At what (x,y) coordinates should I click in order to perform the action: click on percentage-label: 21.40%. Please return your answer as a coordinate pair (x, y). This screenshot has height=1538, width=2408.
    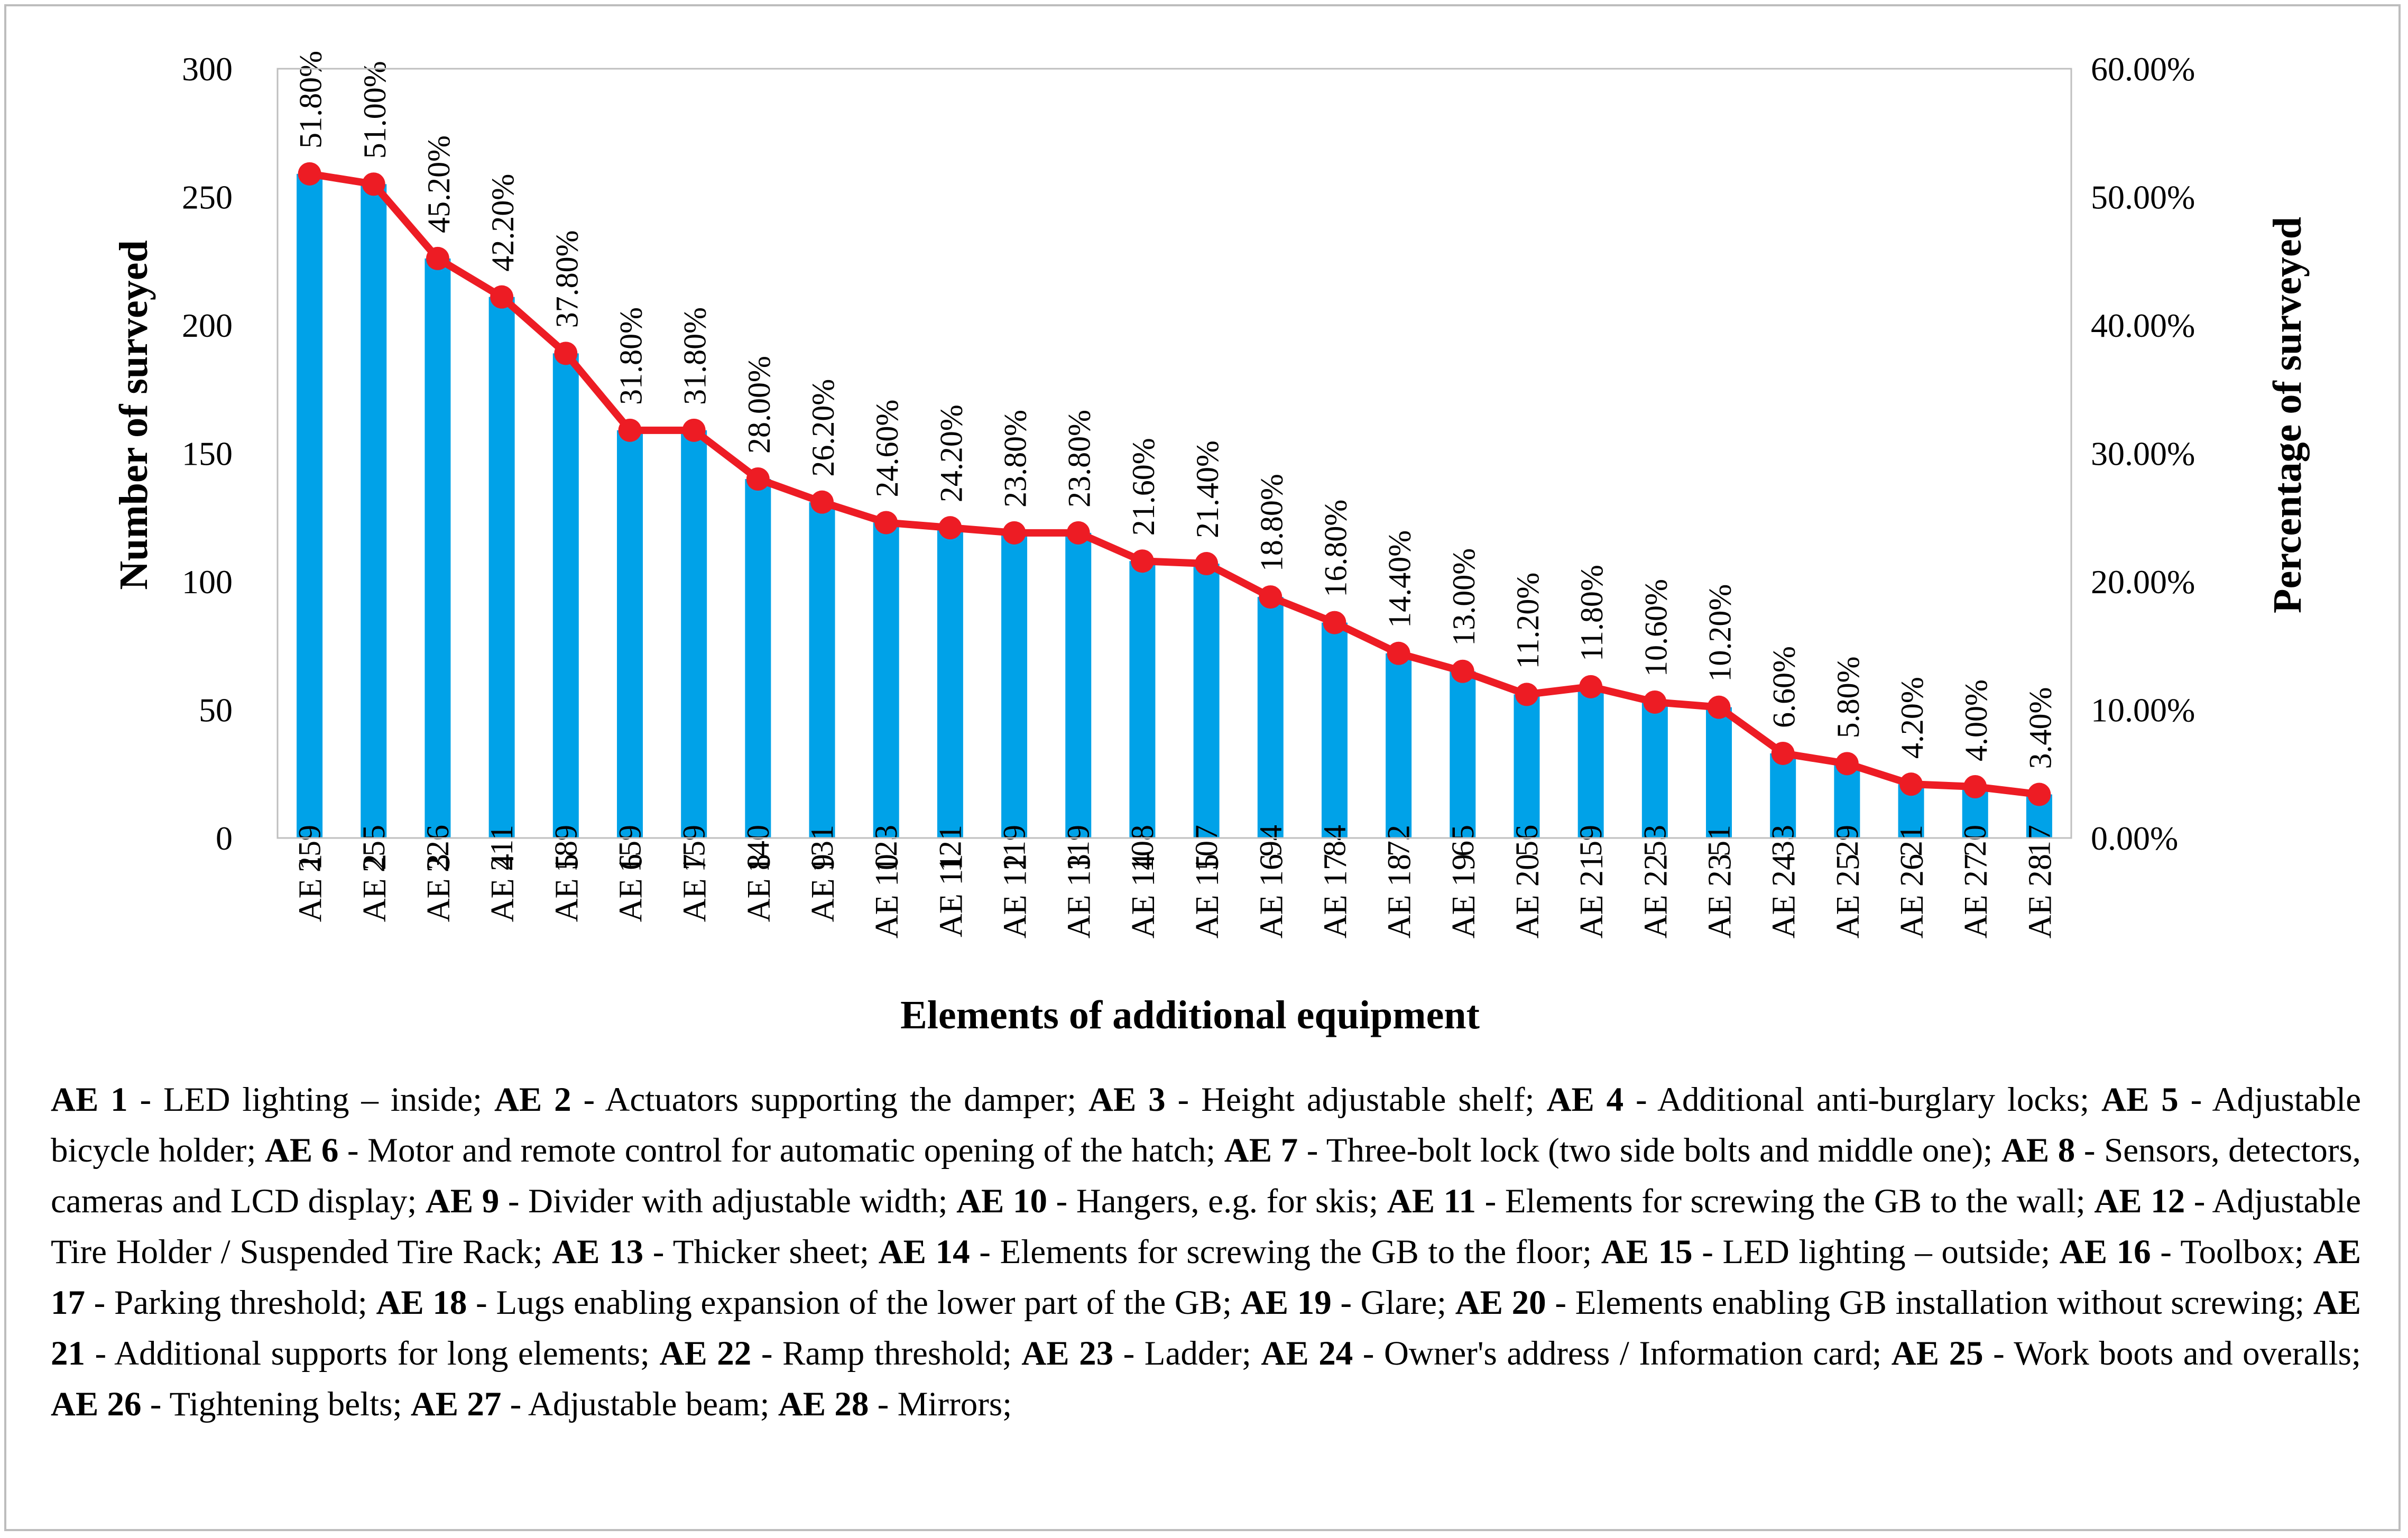
    Looking at the image, I should click on (1207, 489).